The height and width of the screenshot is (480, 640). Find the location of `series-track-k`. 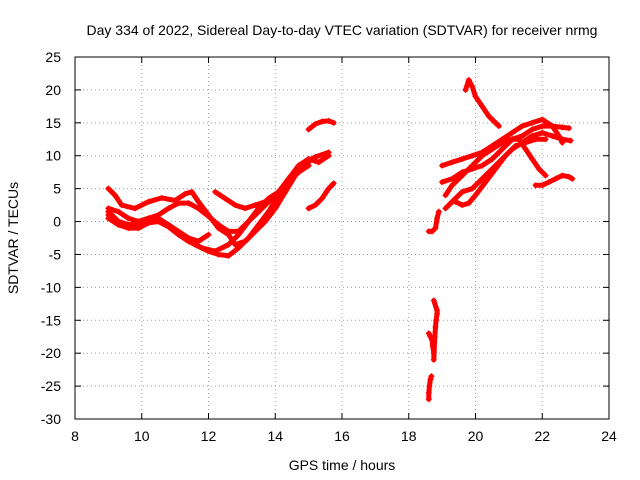

series-track-k is located at coordinates (433, 221).